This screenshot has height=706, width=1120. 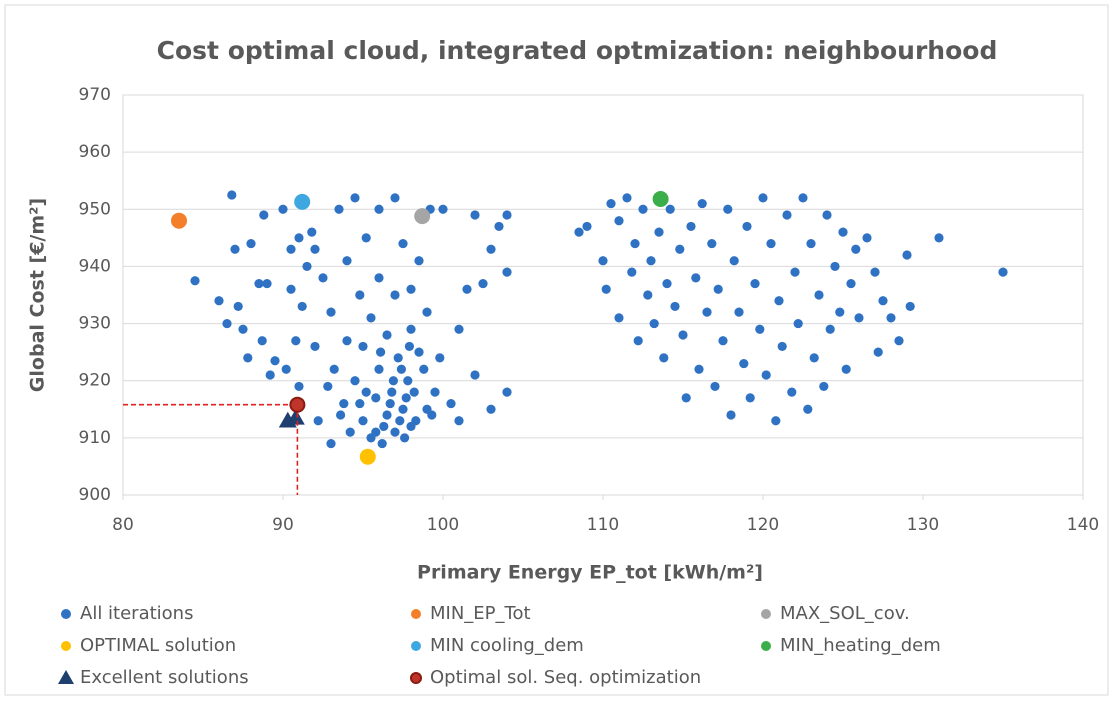 What do you see at coordinates (95, 209) in the screenshot?
I see `y-tick-label: 950` at bounding box center [95, 209].